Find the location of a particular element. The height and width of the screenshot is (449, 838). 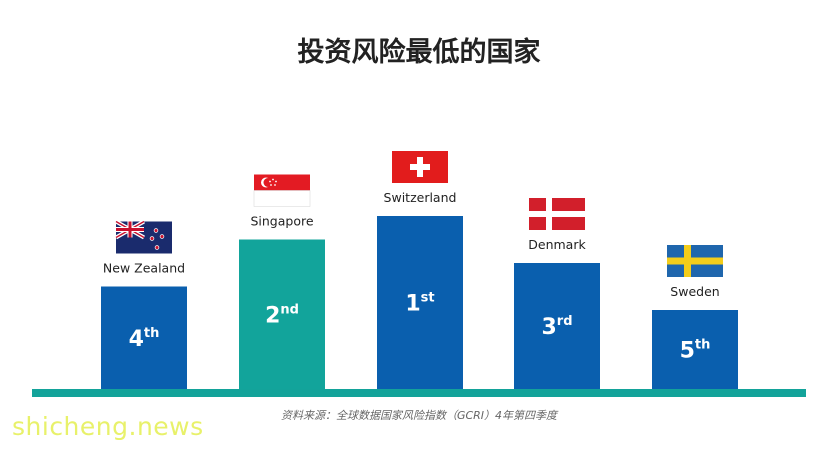

rank-number: 2 is located at coordinates (272, 315).